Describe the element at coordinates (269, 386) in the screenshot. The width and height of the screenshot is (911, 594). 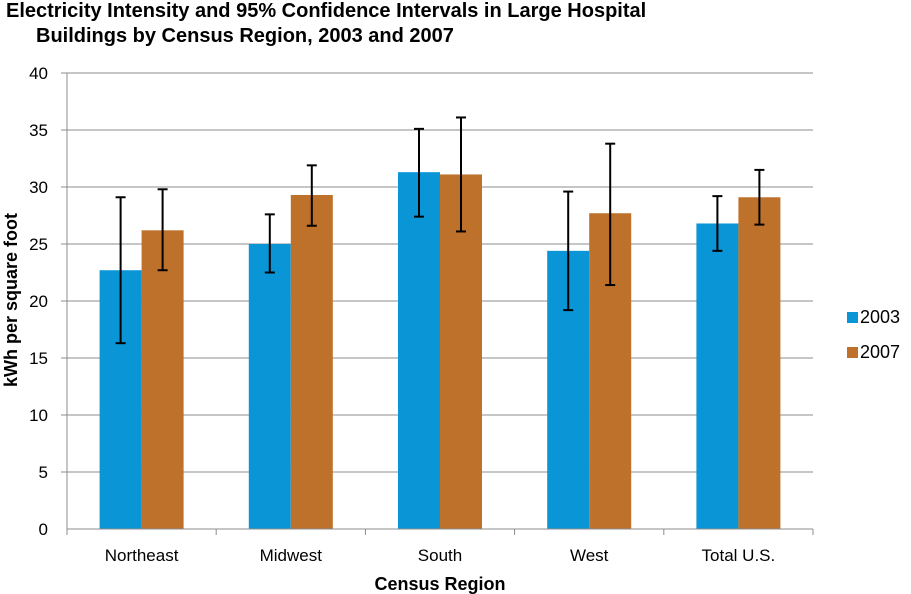
I see `bar-2003-Midwest` at that location.